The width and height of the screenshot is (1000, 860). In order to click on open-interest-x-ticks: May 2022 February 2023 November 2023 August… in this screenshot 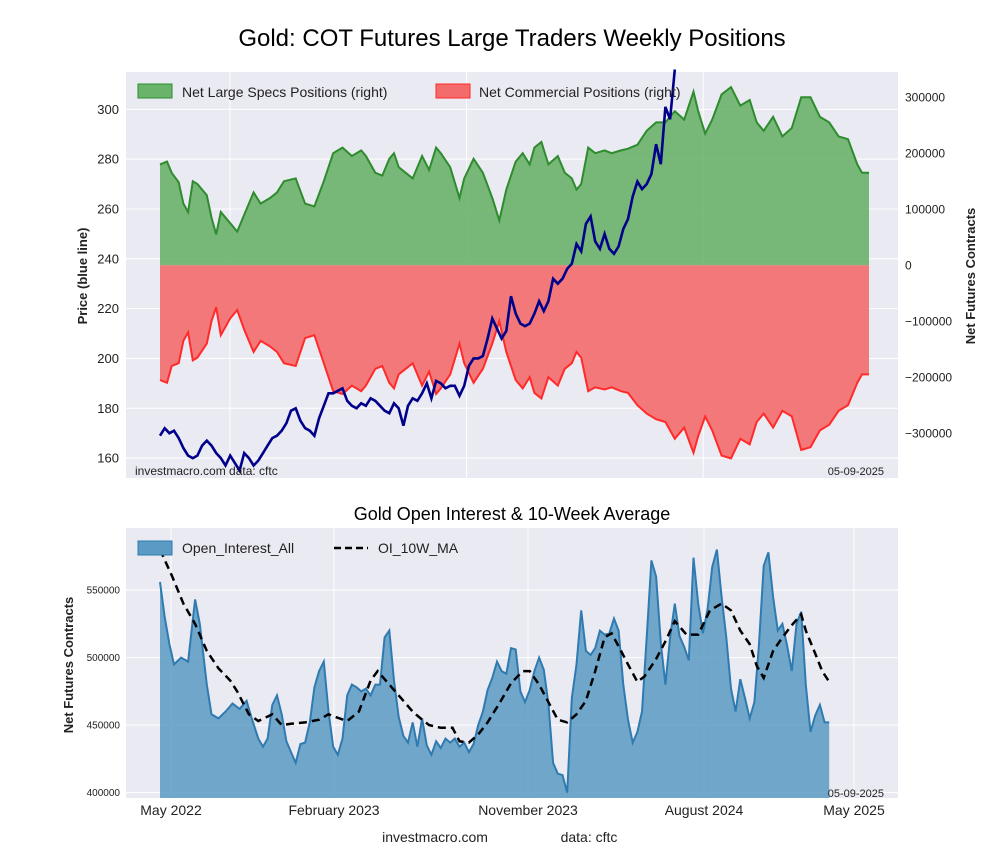, I will do `click(512, 810)`.